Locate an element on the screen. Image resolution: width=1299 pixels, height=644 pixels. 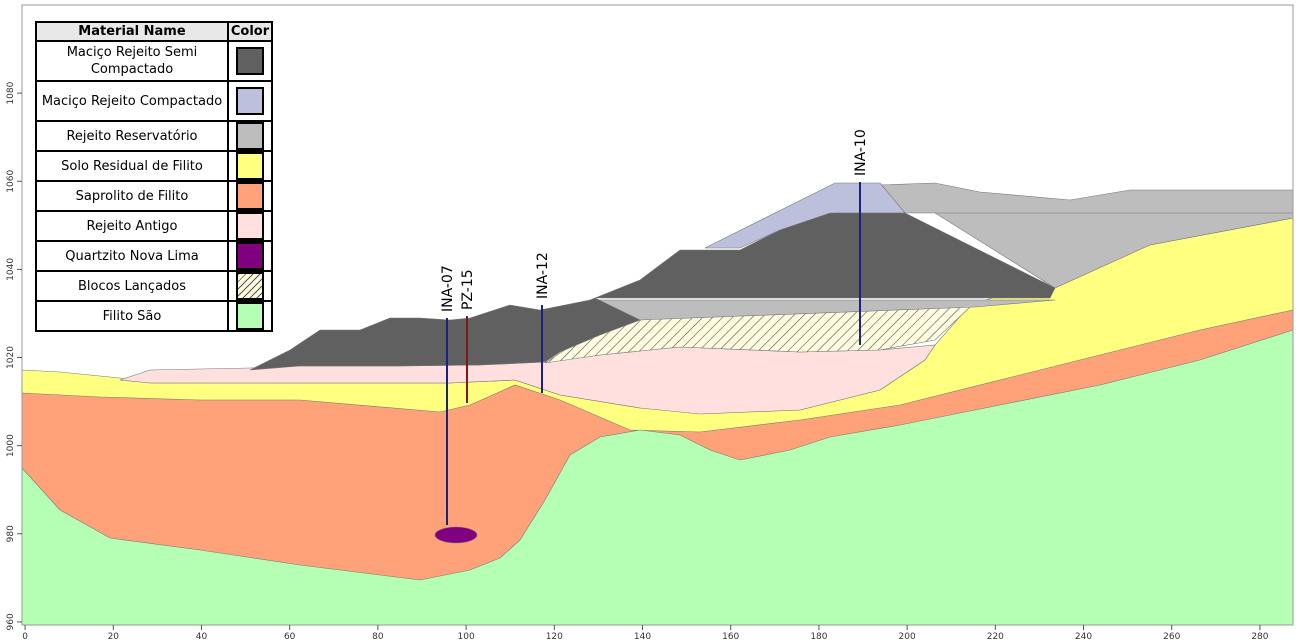
instrument-label: INA-10 is located at coordinates (861, 152).